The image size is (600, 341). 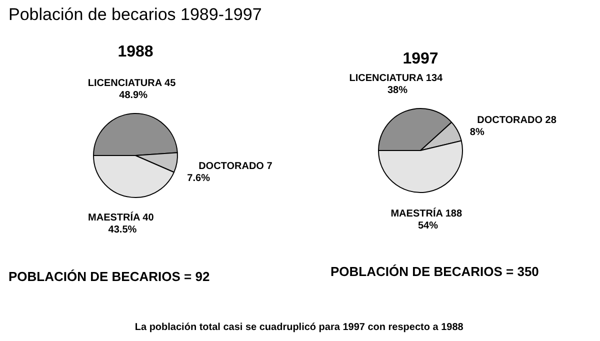 I want to click on slice-label: MAESTRÍA 188 54%, so click(x=426, y=220).